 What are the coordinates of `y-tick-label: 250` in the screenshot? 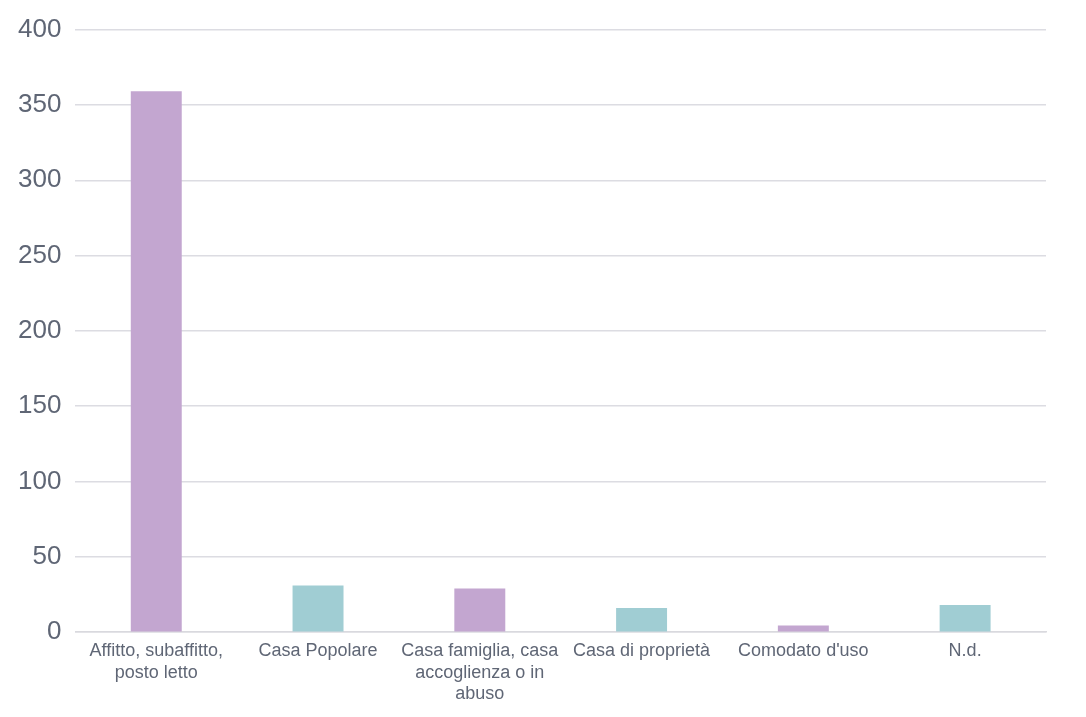 It's located at (39, 253).